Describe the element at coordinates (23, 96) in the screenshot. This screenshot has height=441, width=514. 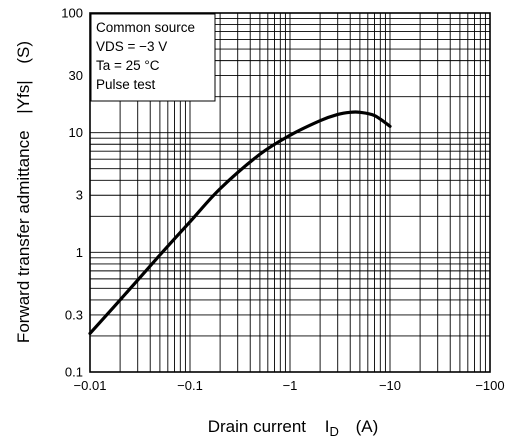
I see `y-axis-symbol: |Yfs|` at that location.